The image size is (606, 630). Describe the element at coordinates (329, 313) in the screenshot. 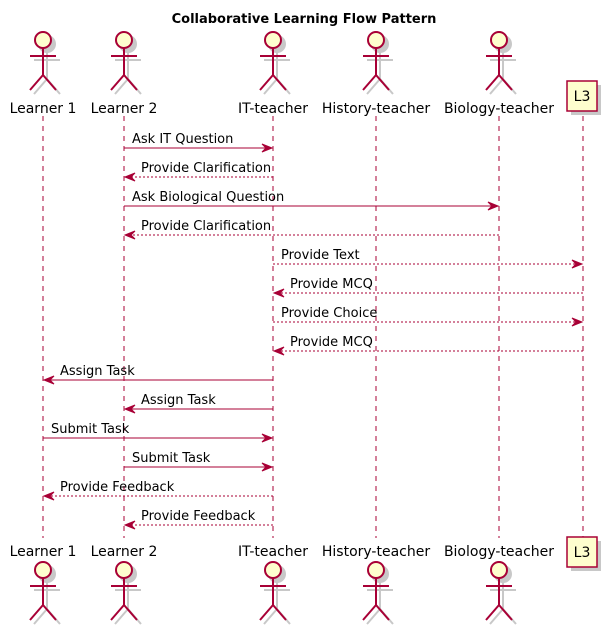

I see `message-label: Provide Choice` at that location.